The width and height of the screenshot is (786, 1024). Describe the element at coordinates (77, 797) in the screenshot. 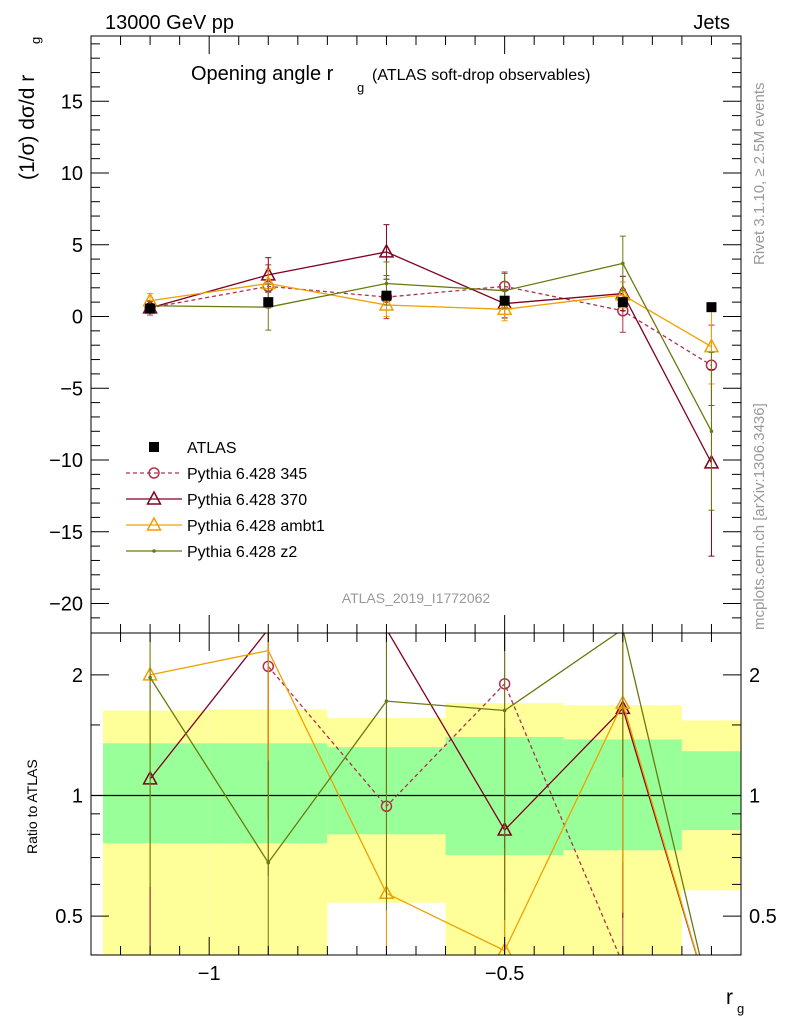

I see `ratio-y-tick-label: 1` at that location.